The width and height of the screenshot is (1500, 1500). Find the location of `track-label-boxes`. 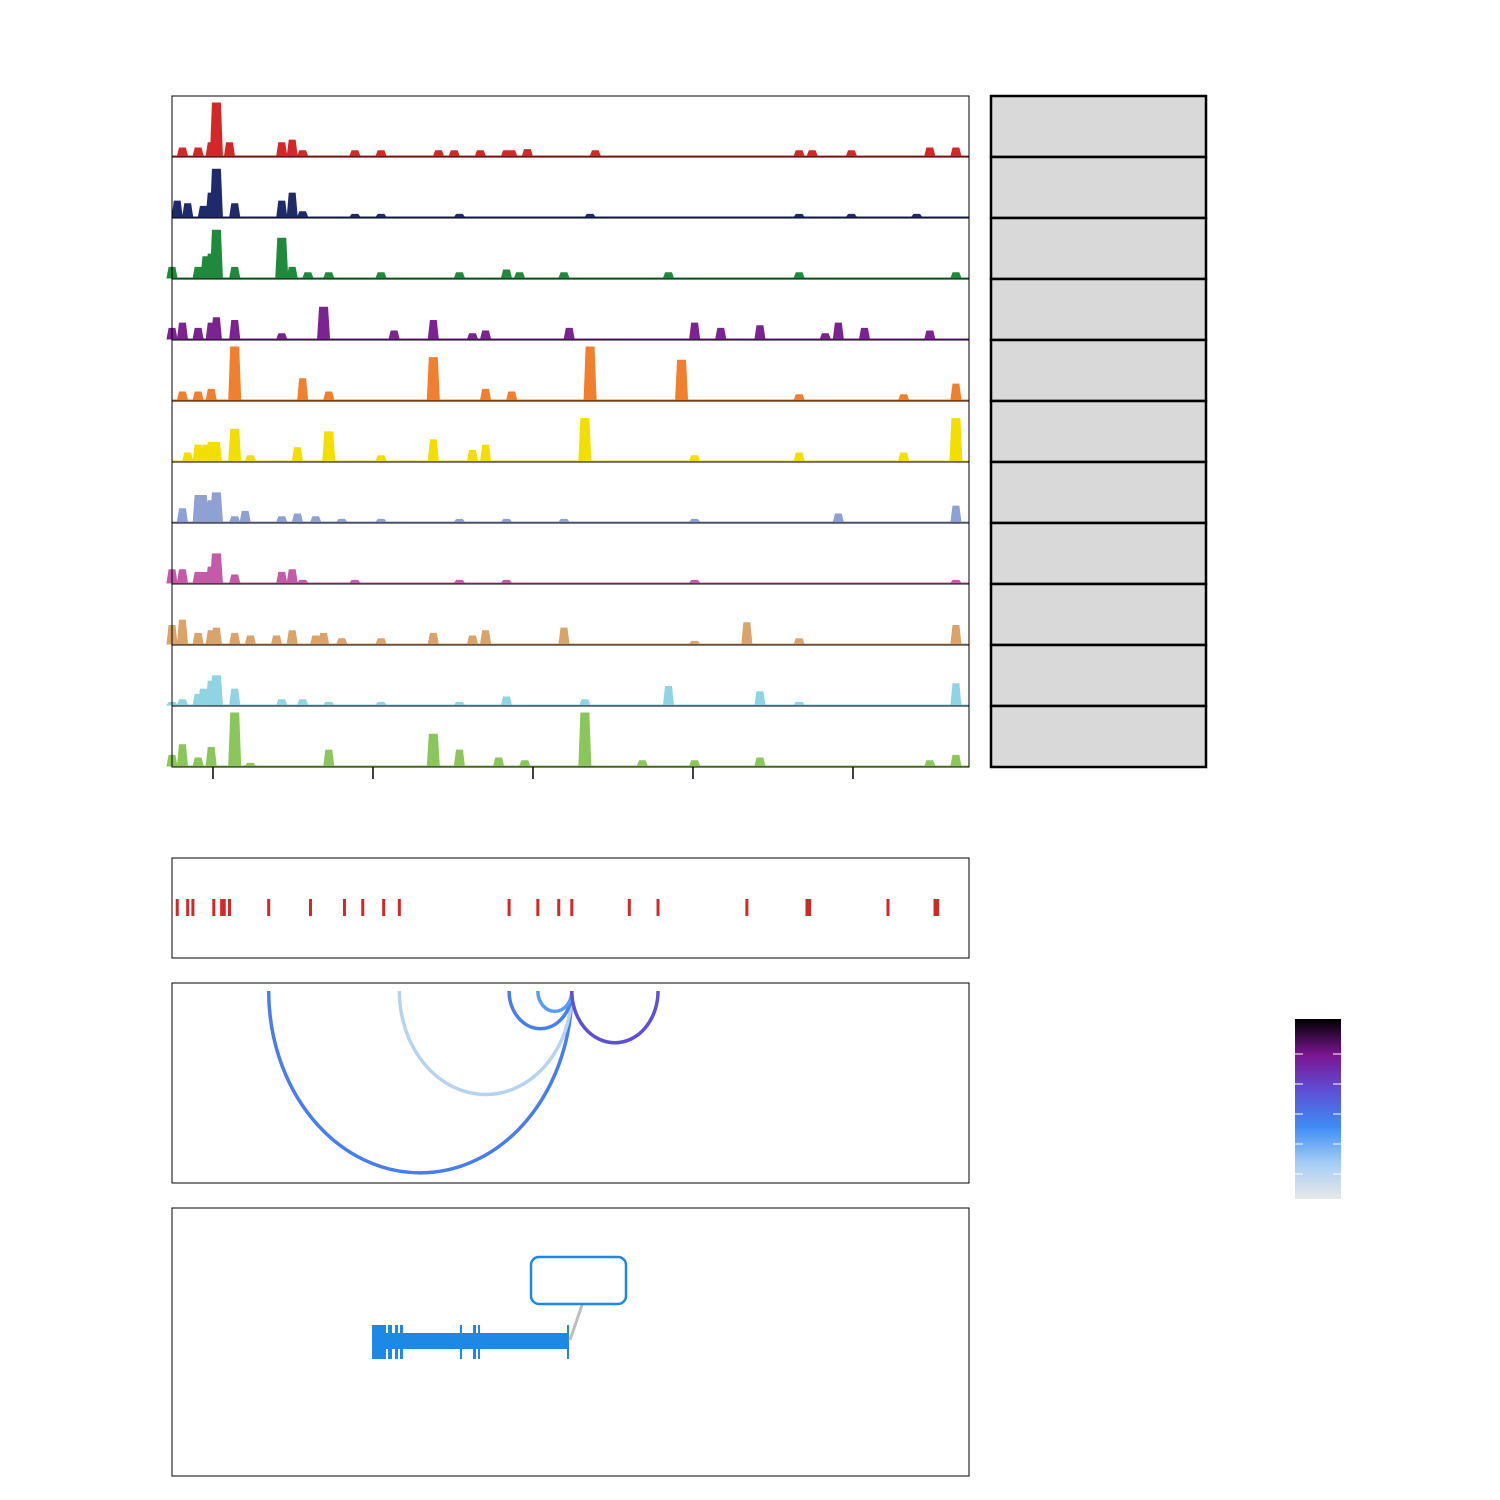

track-label-boxes is located at coordinates (1098, 431).